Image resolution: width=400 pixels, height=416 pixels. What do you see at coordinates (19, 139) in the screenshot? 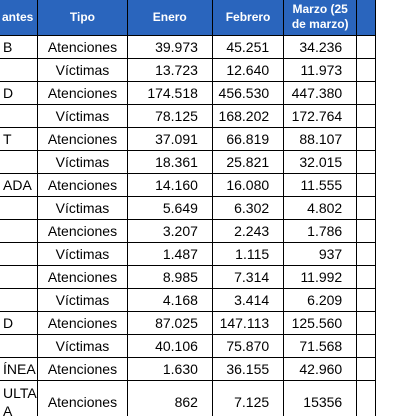
I see `row-category: T` at bounding box center [19, 139].